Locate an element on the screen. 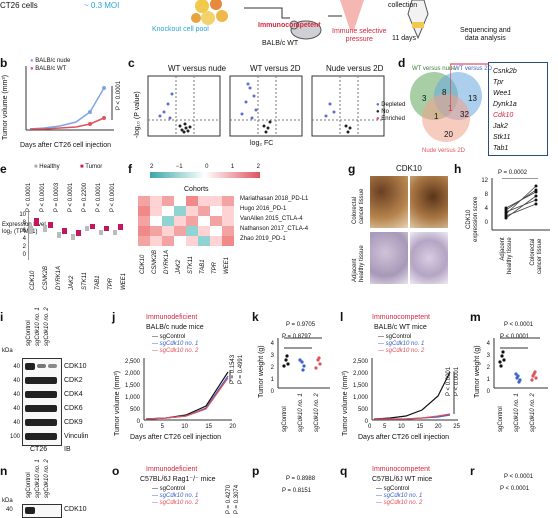 This screenshot has height=518, width=558. panel-c-title-3: Nude versus 2D is located at coordinates (355, 68).